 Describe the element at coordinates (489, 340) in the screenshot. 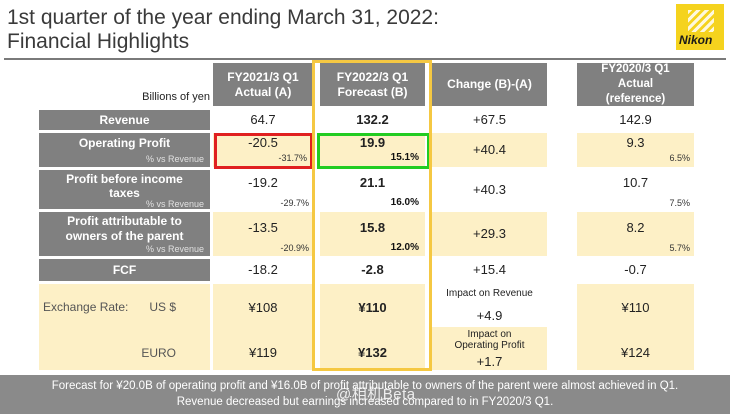

I see `impact-op-profit-label: Impact on Operating Profit` at that location.